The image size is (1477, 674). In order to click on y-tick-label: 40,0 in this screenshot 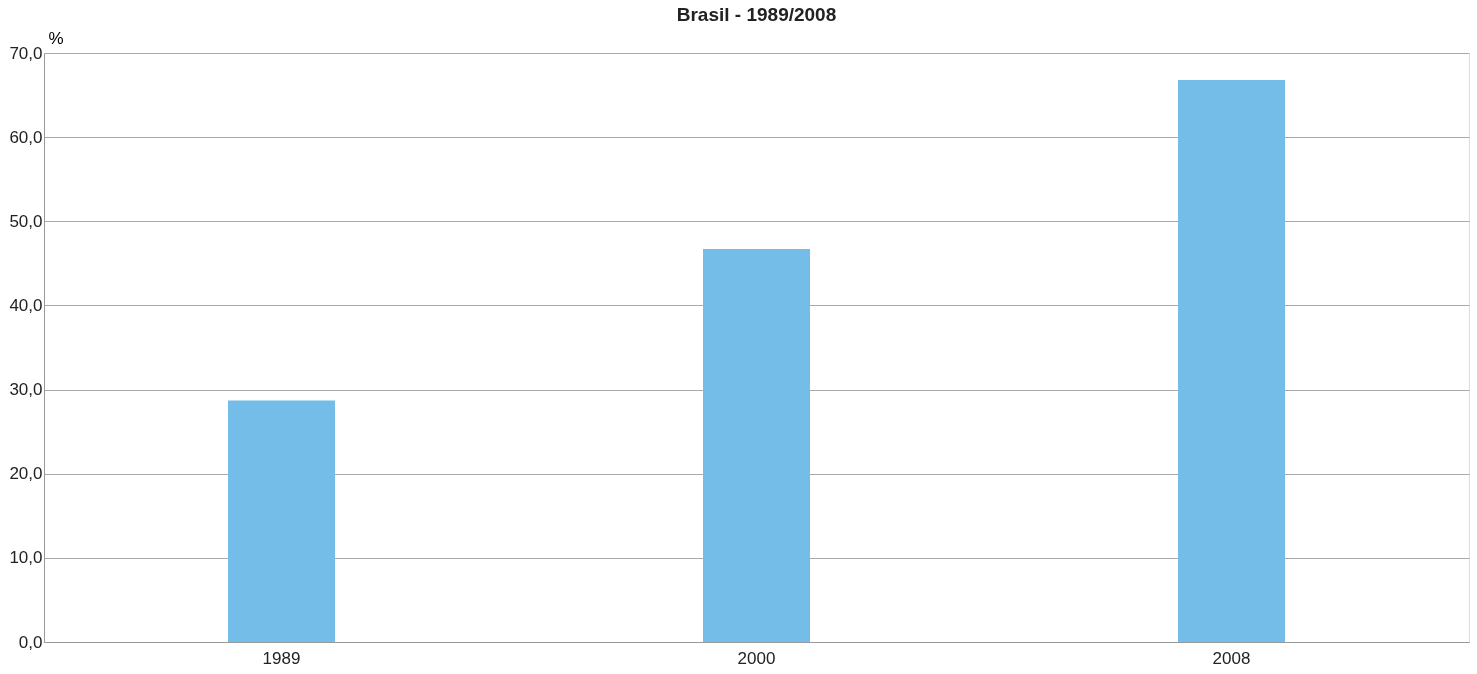, I will do `click(26, 305)`.